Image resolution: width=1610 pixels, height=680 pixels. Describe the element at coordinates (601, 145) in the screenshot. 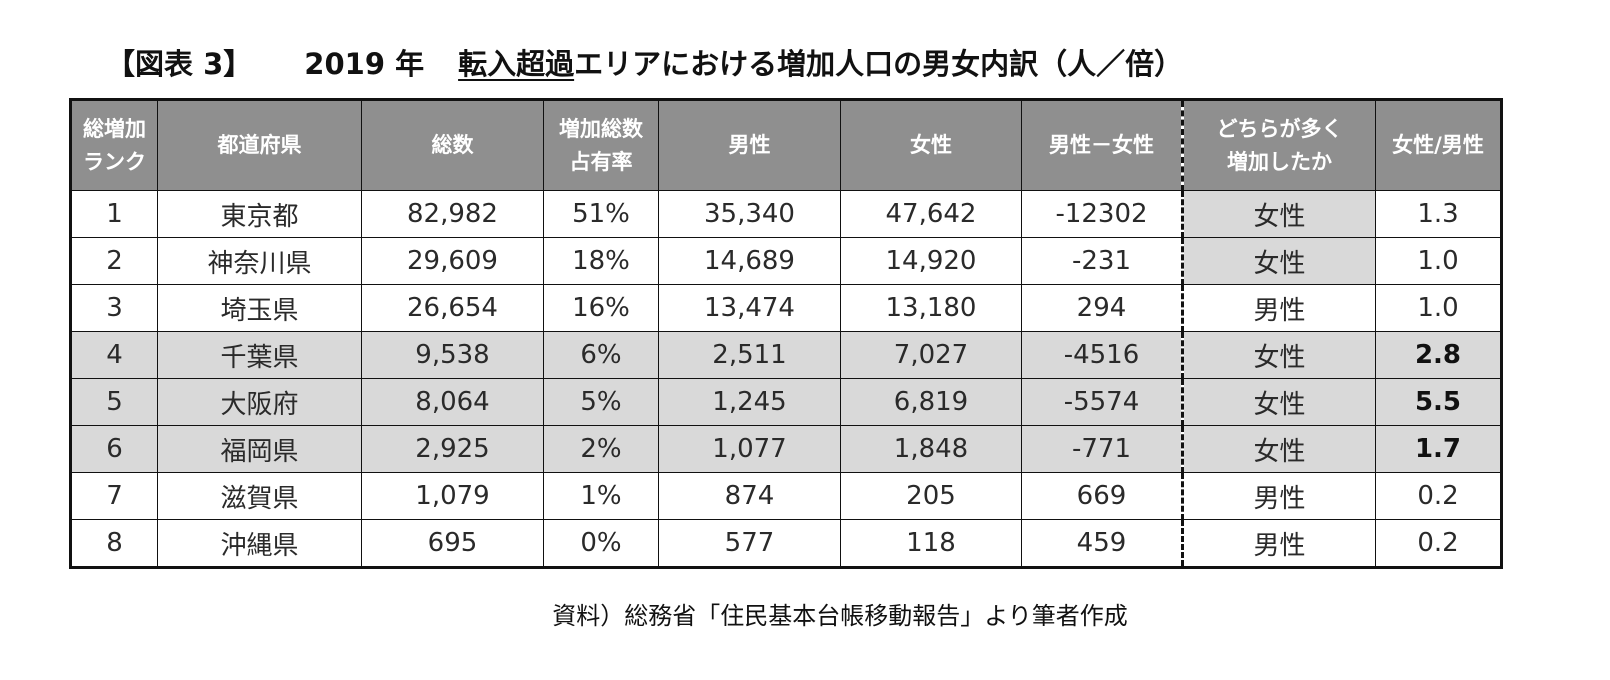

I see `header-share: 増加総数 占有率` at that location.